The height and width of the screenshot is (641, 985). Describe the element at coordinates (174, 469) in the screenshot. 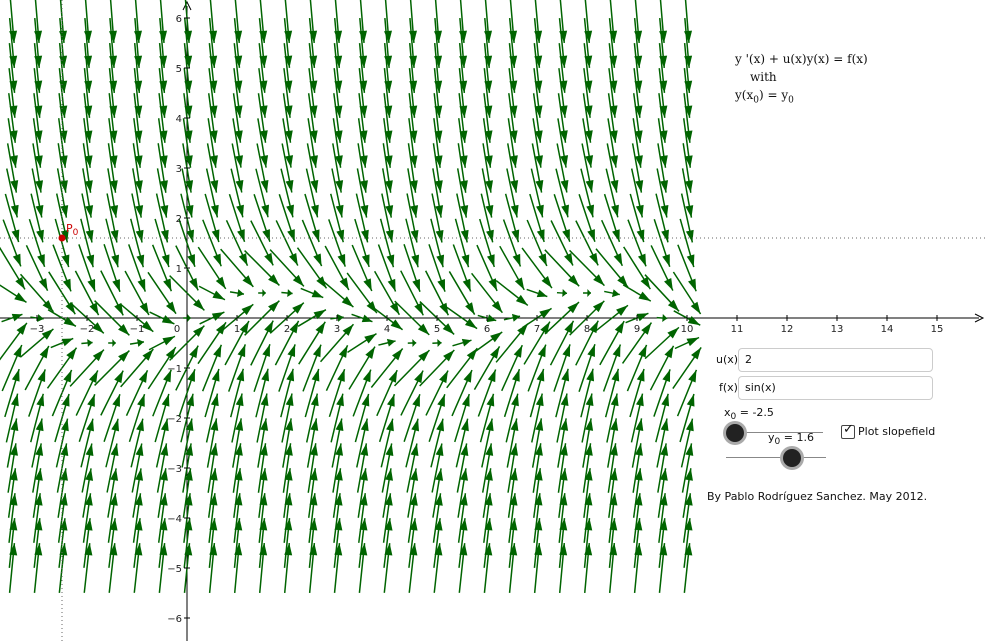

I see `y-tick-label: −3` at that location.